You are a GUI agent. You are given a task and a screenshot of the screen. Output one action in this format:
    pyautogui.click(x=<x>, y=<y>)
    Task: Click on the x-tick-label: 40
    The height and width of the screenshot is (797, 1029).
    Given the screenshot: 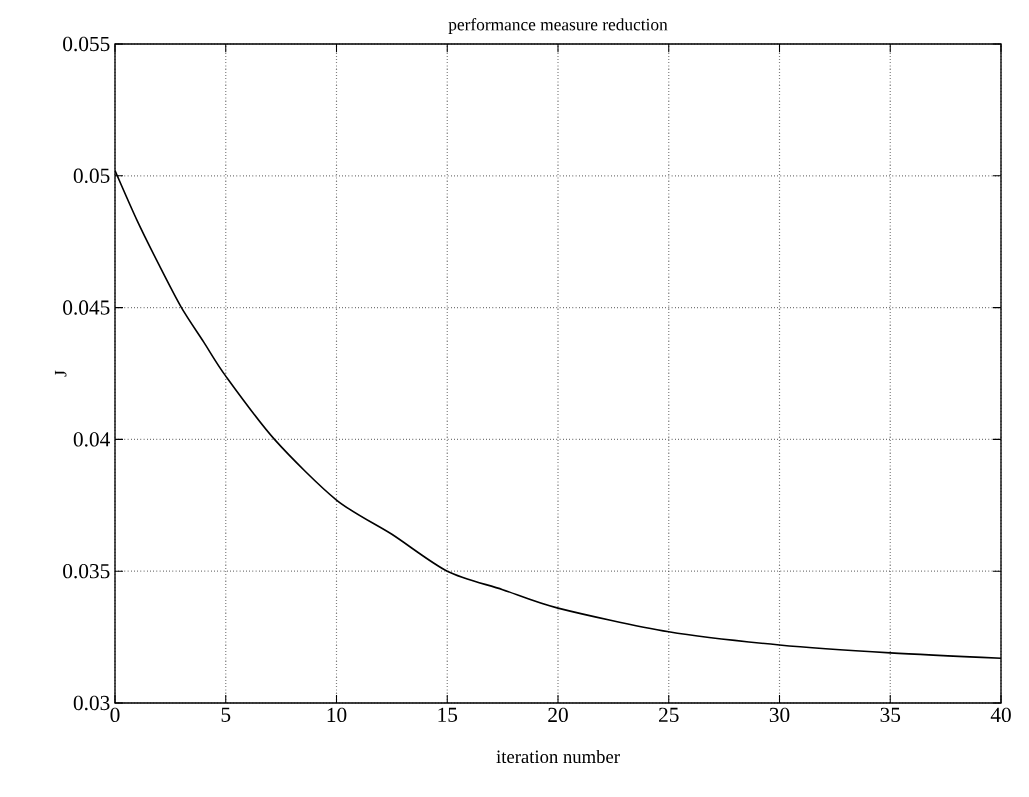 What is the action you would take?
    pyautogui.click(x=1000, y=715)
    